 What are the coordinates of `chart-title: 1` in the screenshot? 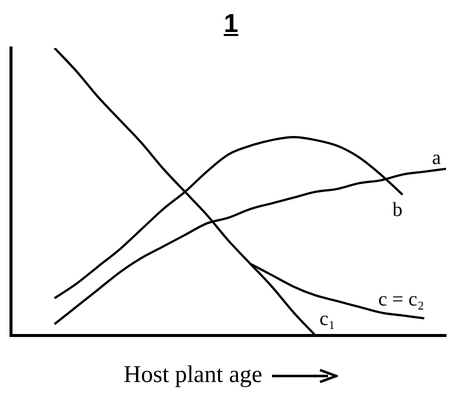 It's located at (231, 23).